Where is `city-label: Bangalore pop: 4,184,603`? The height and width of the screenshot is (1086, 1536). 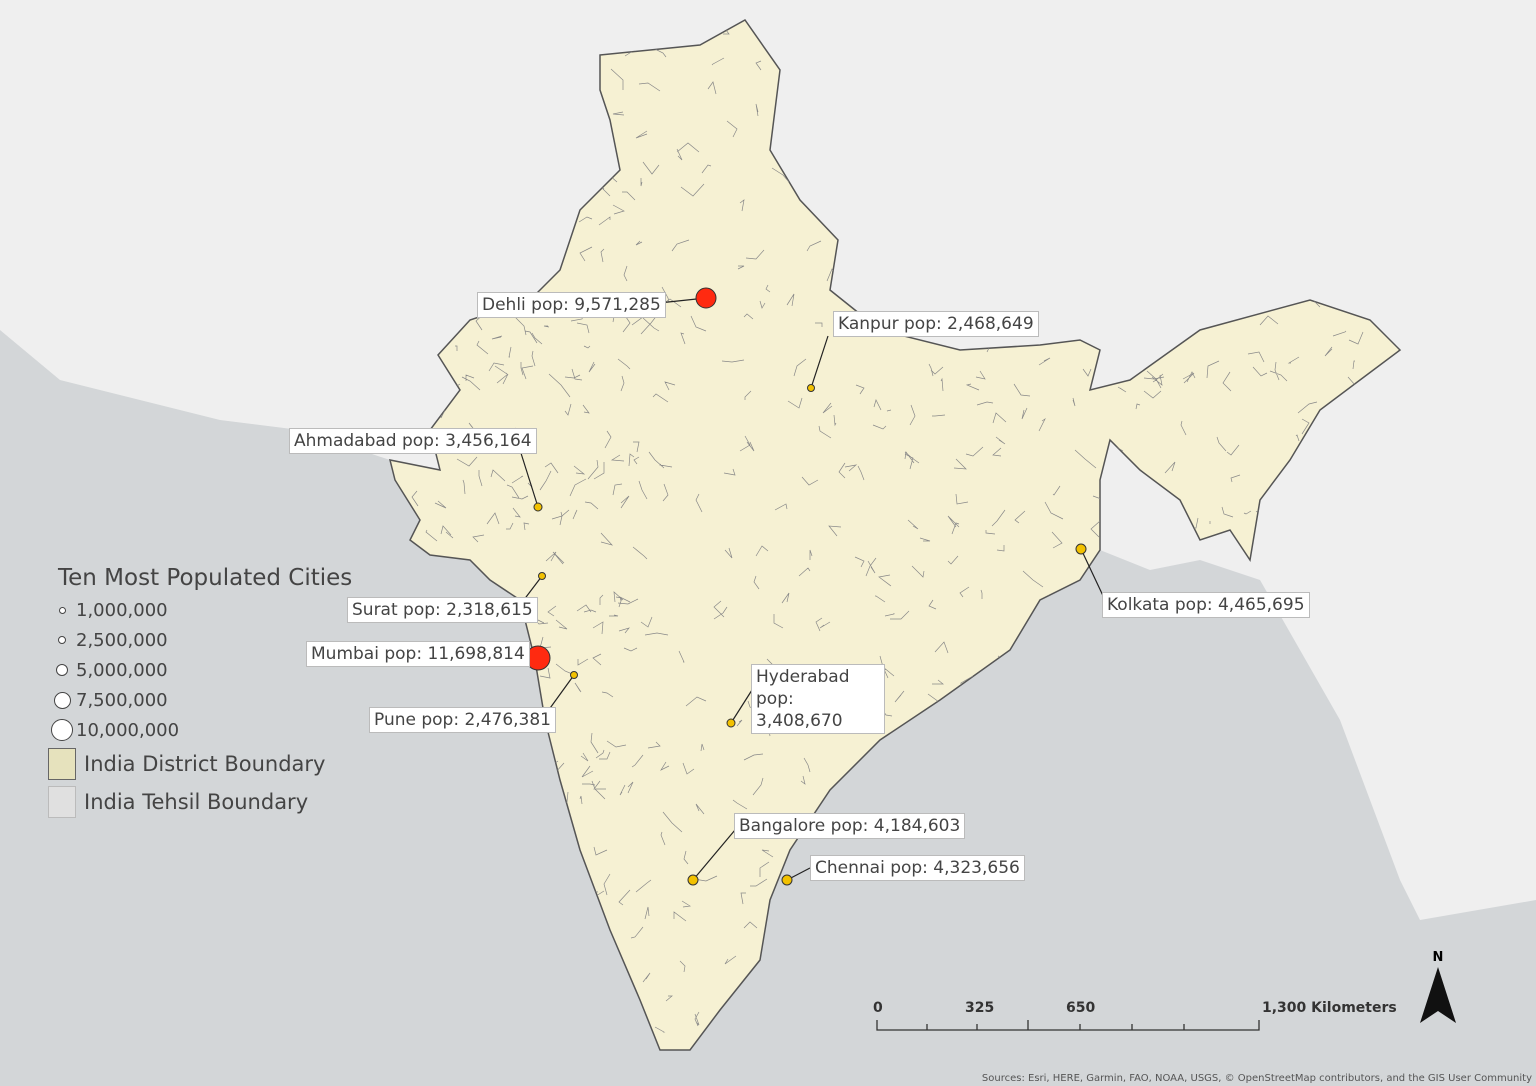 city-label: Bangalore pop: 4,184,603 is located at coordinates (850, 826).